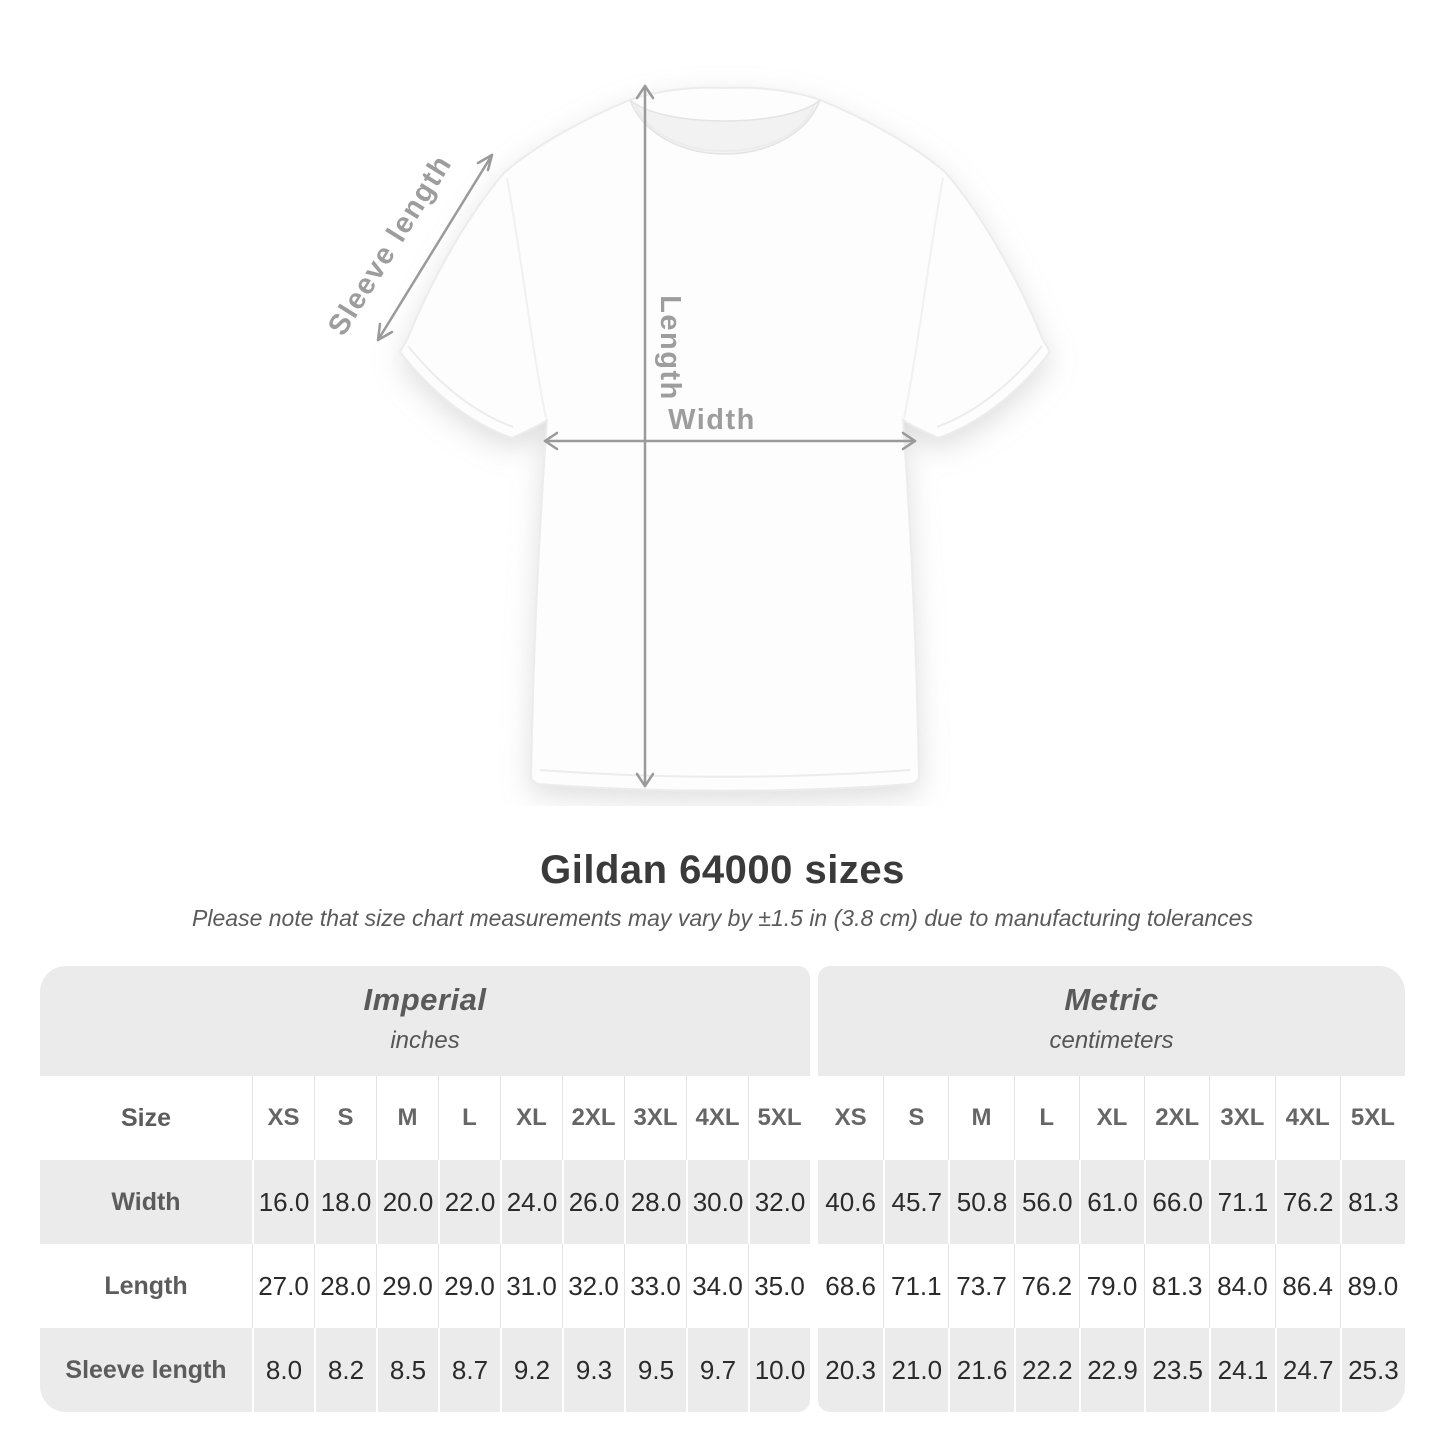  Describe the element at coordinates (1242, 1370) in the screenshot. I see `metric-value: 24.1` at that location.